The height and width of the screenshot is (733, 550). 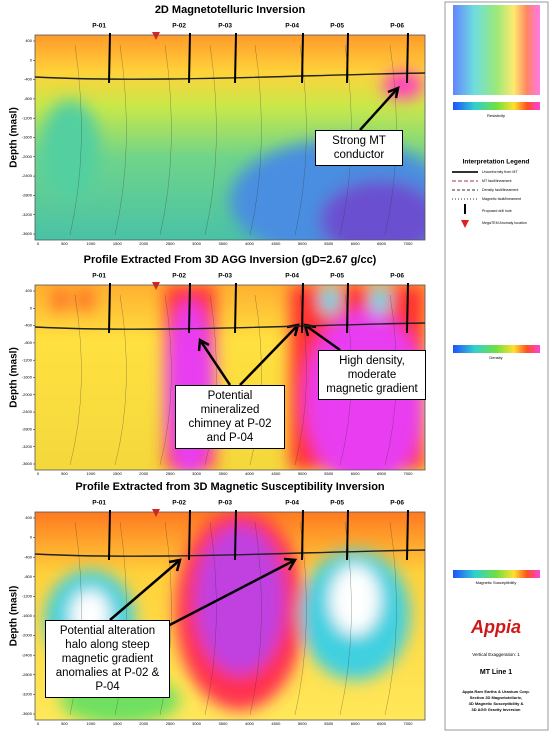 What do you see at coordinates (496, 115) in the screenshot?
I see `colorbar-label: Resistivity` at bounding box center [496, 115].